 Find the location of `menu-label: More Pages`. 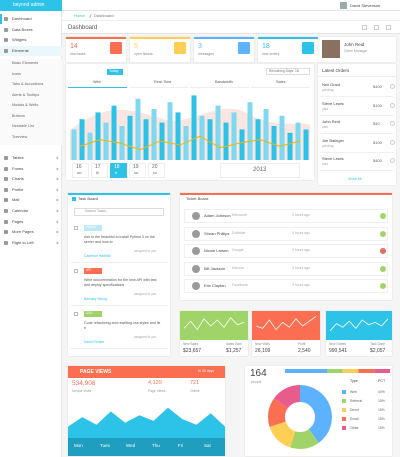

menu-label: More Pages is located at coordinates (23, 232).